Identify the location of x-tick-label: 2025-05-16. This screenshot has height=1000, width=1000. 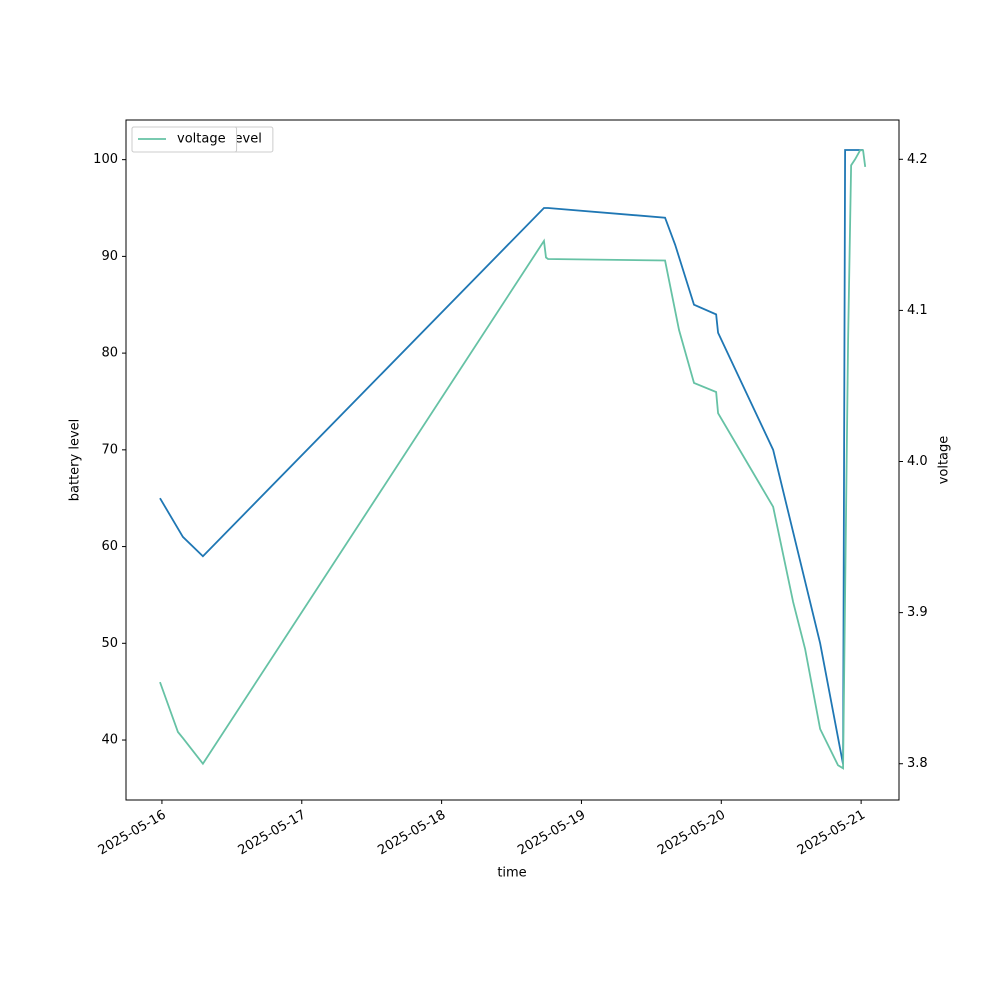
(132, 833).